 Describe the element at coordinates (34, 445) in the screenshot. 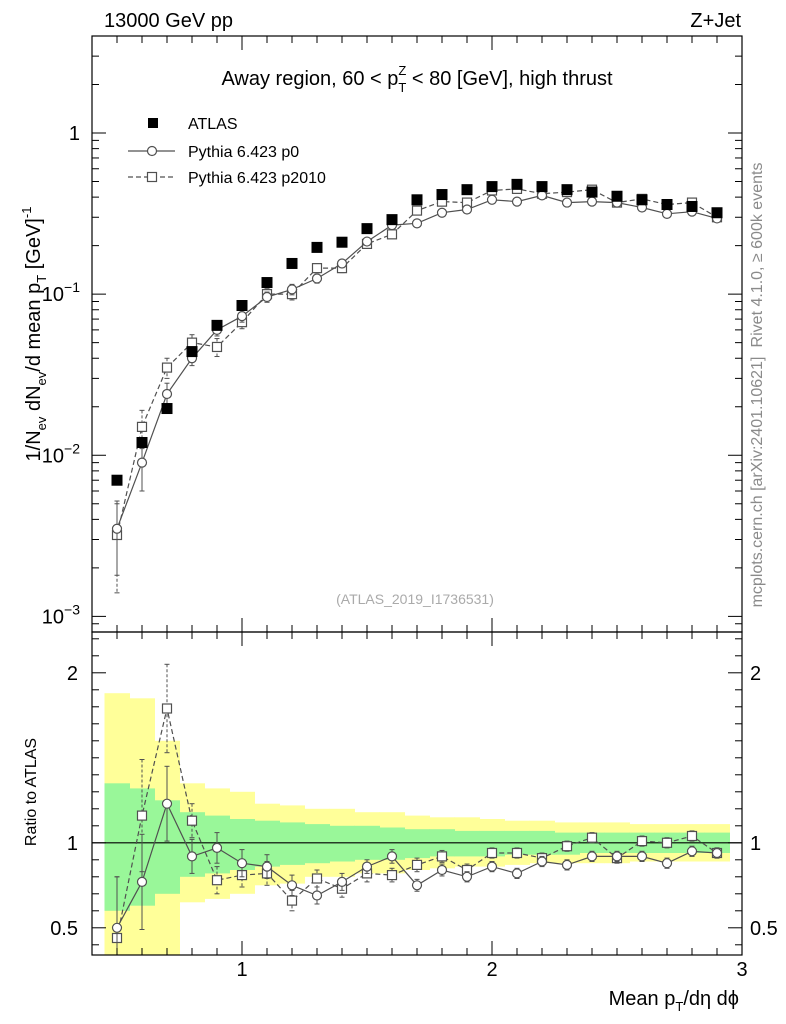

I see `ylabel-part-1: 1/N` at that location.